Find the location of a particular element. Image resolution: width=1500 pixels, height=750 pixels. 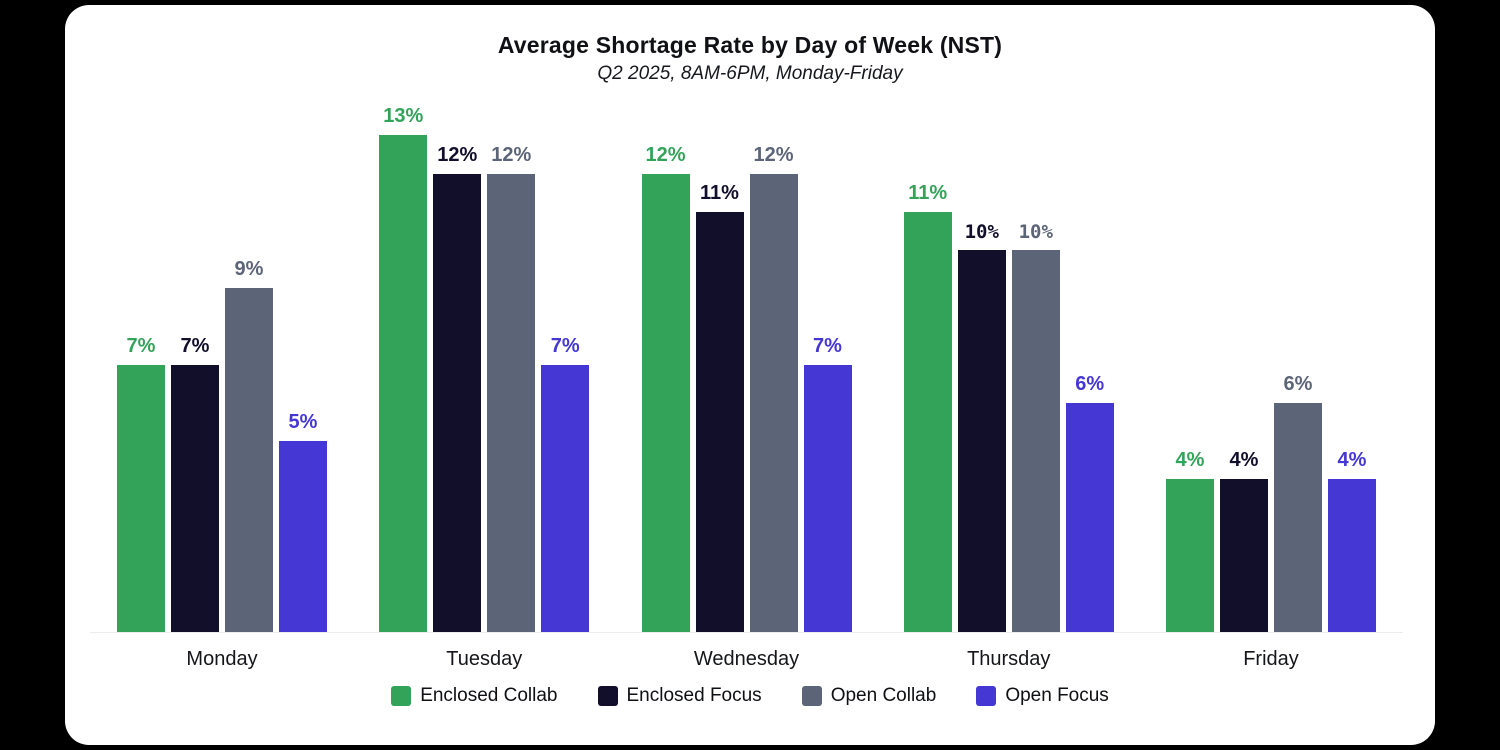

legend-item-open-collab: Open Collab is located at coordinates (869, 696).